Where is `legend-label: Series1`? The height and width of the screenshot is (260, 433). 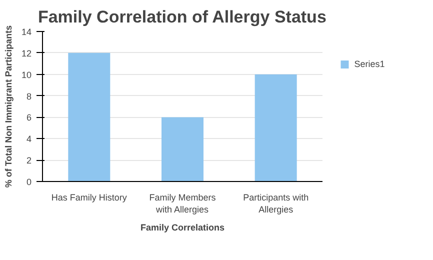 legend-label: Series1 is located at coordinates (369, 63).